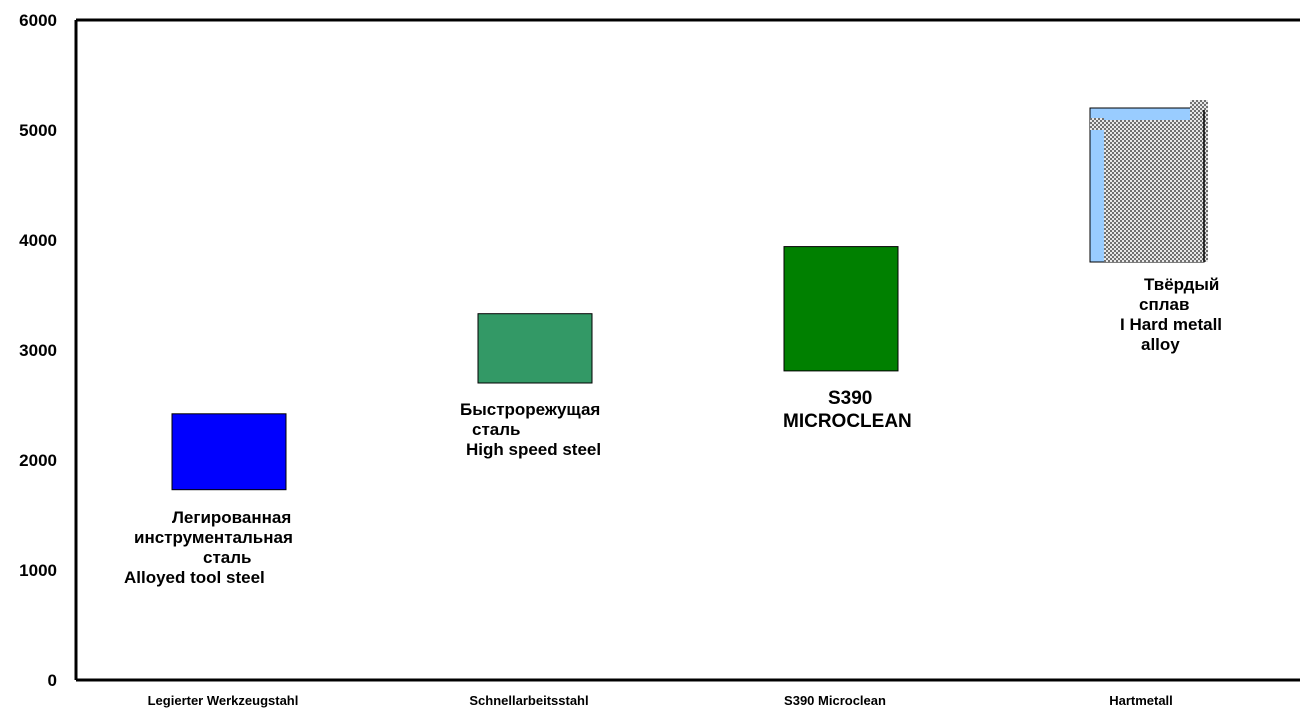 The width and height of the screenshot is (1300, 713). I want to click on bar-s390-microclean, so click(841, 309).